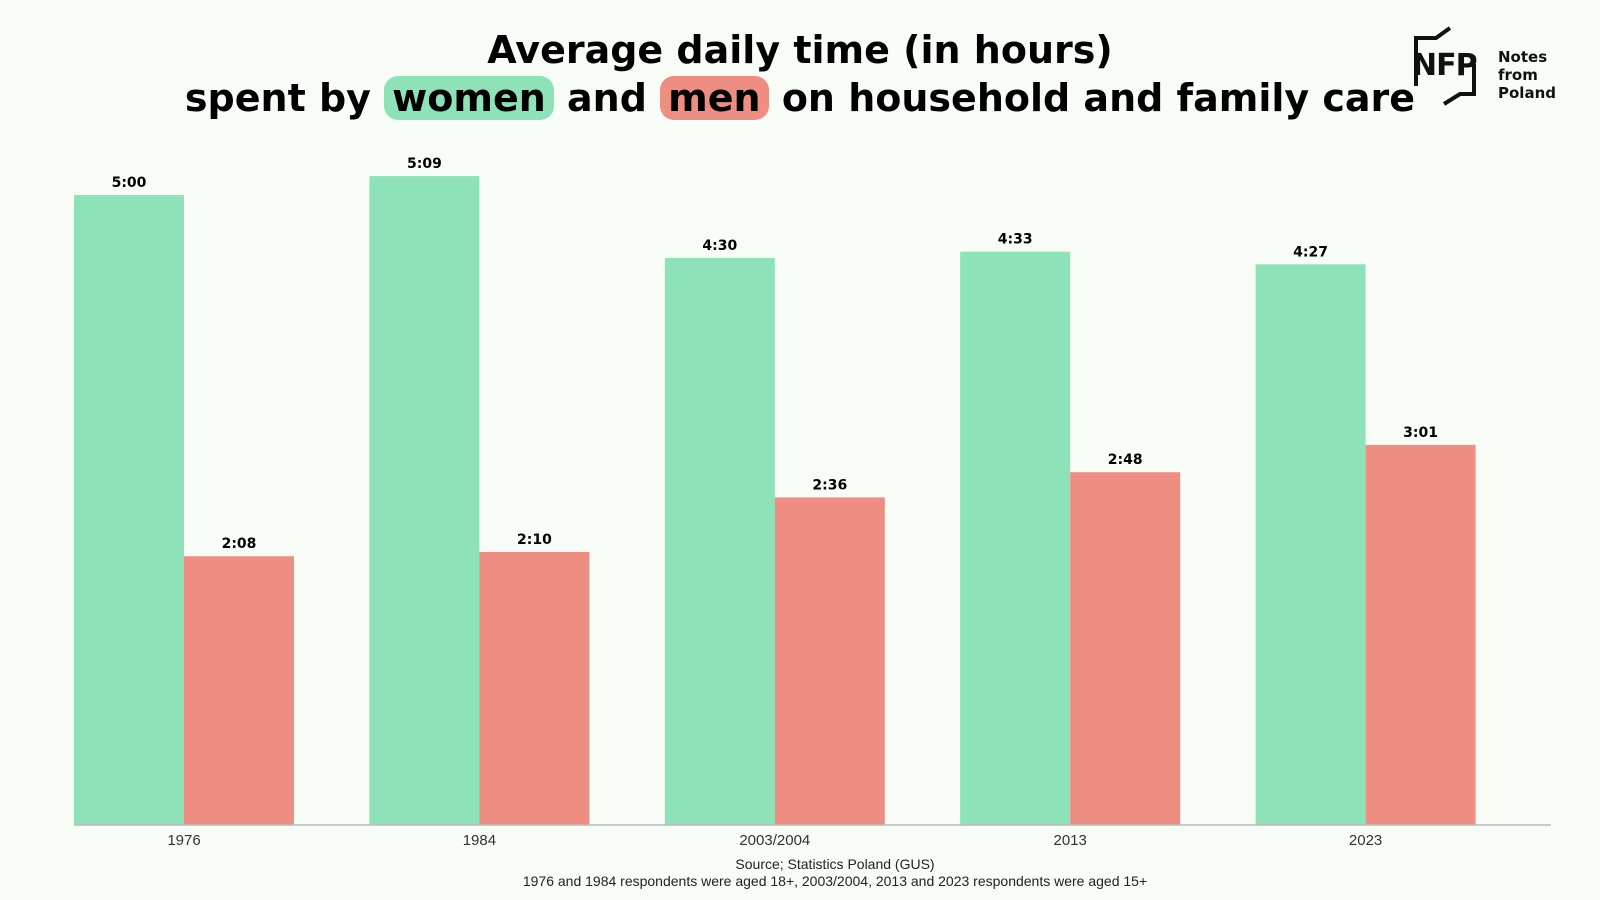 The height and width of the screenshot is (900, 1600). What do you see at coordinates (424, 501) in the screenshot?
I see `bar-women-1984` at bounding box center [424, 501].